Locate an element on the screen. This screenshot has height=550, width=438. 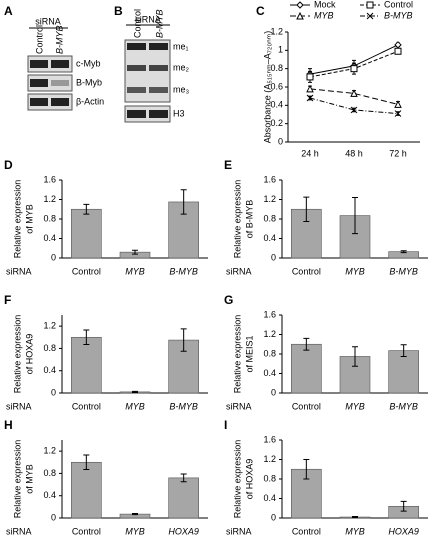
lane-label: B-MYB is located at coordinates (59, 39).